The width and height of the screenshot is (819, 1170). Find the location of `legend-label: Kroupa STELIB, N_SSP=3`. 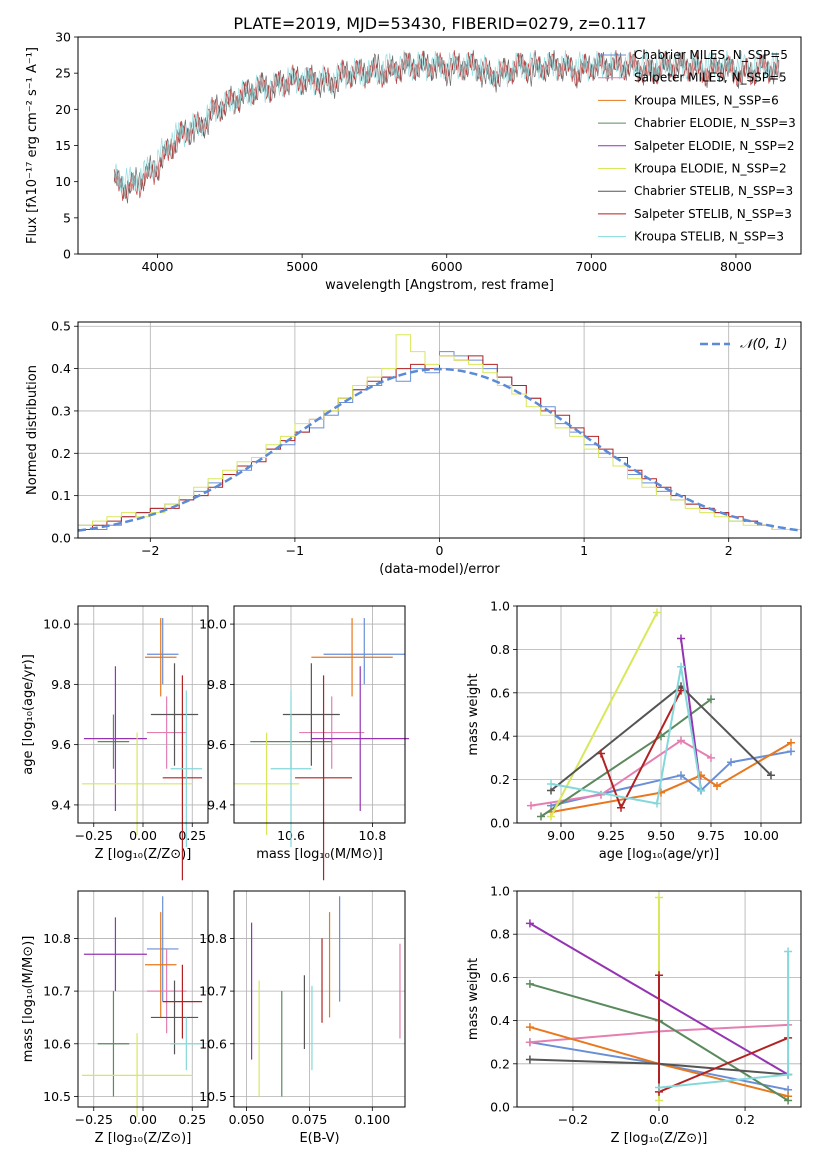

legend-label: Kroupa STELIB, N_SSP=3 is located at coordinates (709, 237).